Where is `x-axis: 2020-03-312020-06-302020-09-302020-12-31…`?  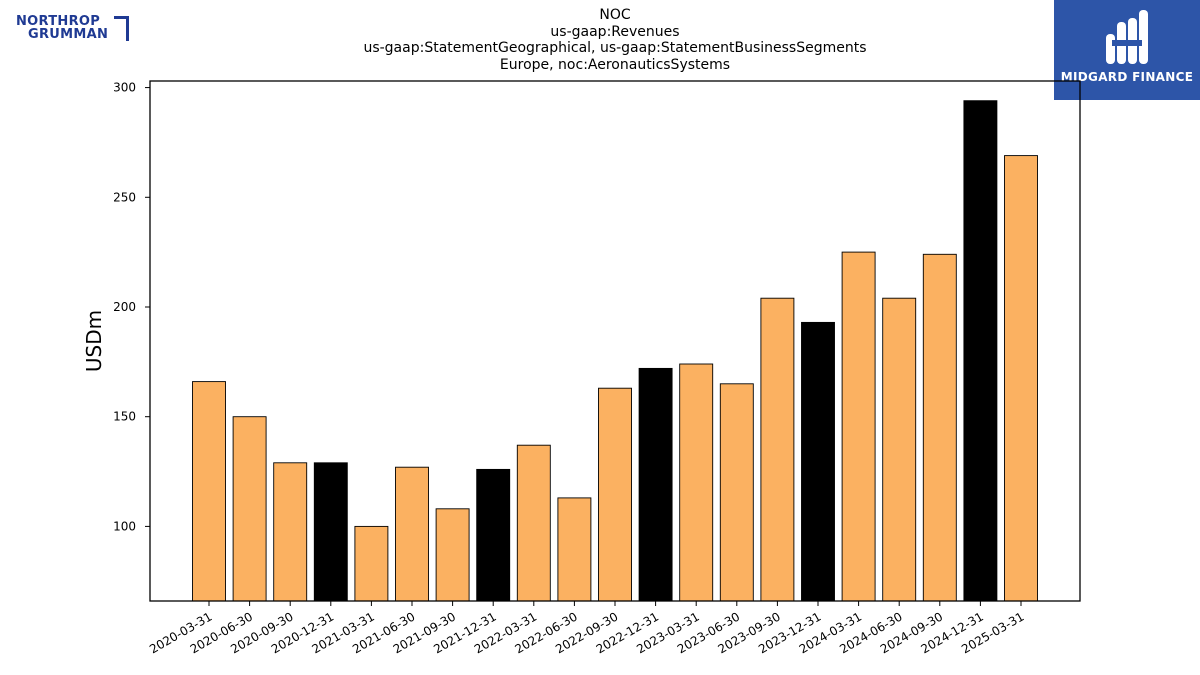
x-axis: 2020-03-312020-06-302020-09-302020-12-31… is located at coordinates (587, 628).